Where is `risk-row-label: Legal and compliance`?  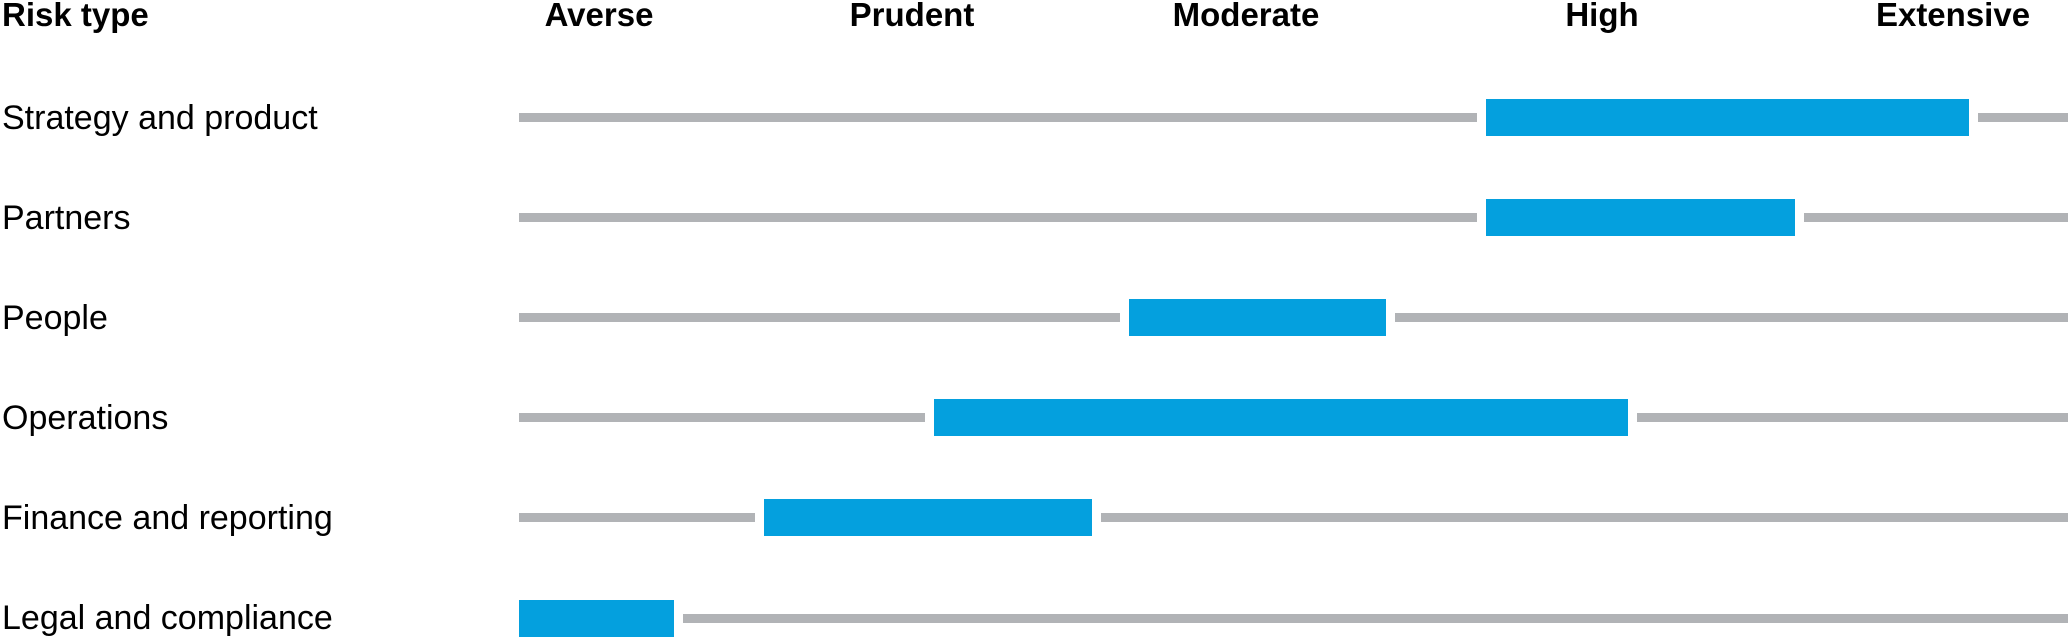
risk-row-label: Legal and compliance is located at coordinates (167, 618).